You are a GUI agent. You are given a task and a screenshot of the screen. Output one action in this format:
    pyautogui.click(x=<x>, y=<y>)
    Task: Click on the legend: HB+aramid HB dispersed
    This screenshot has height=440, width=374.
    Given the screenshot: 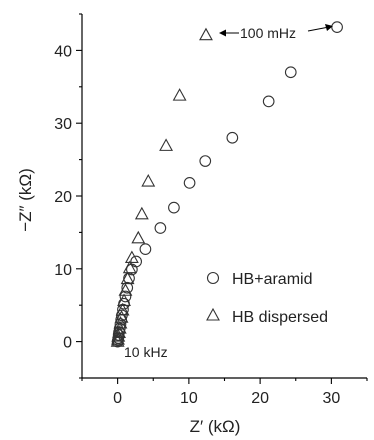 What is the action you would take?
    pyautogui.click(x=267, y=298)
    